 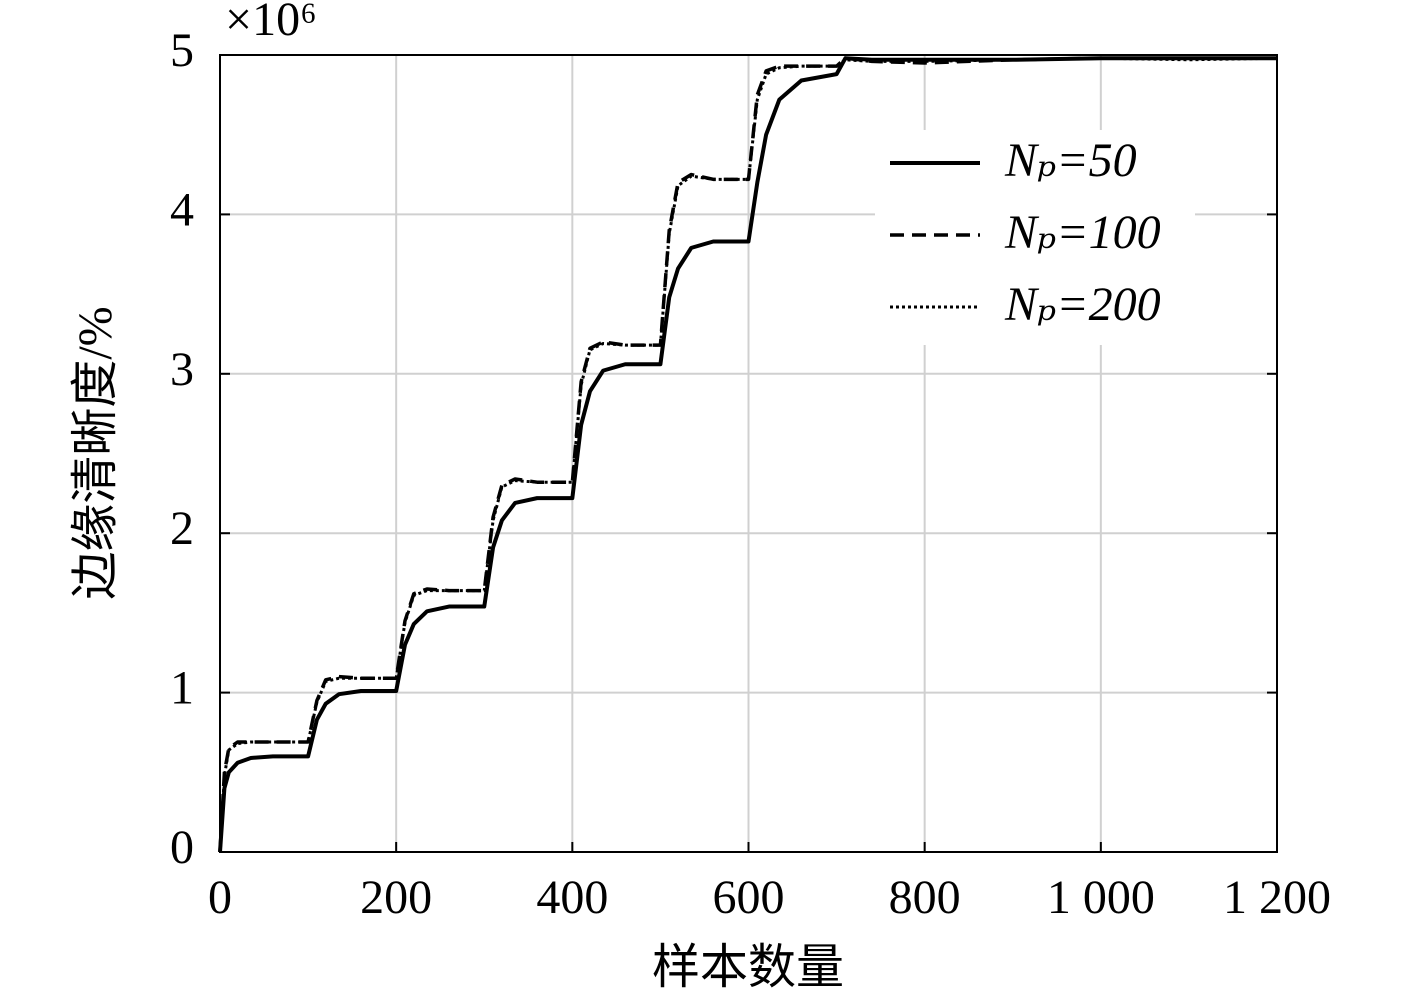 What do you see at coordinates (220, 897) in the screenshot?
I see `x-tick-label: 0` at bounding box center [220, 897].